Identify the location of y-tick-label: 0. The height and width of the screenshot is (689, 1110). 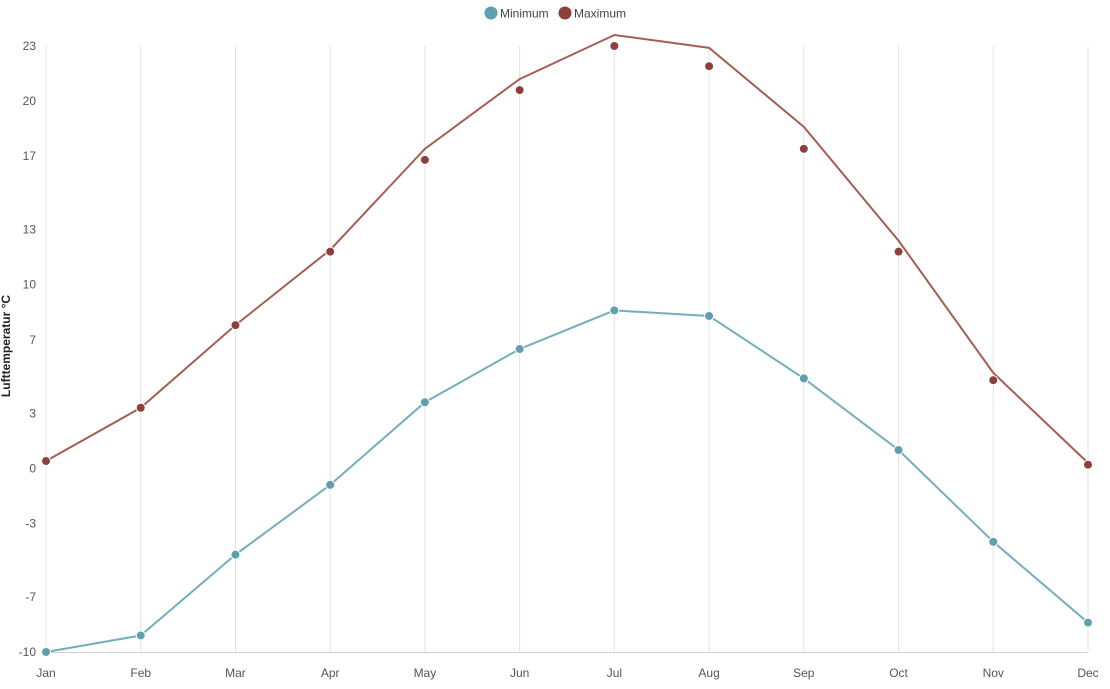
(32, 468).